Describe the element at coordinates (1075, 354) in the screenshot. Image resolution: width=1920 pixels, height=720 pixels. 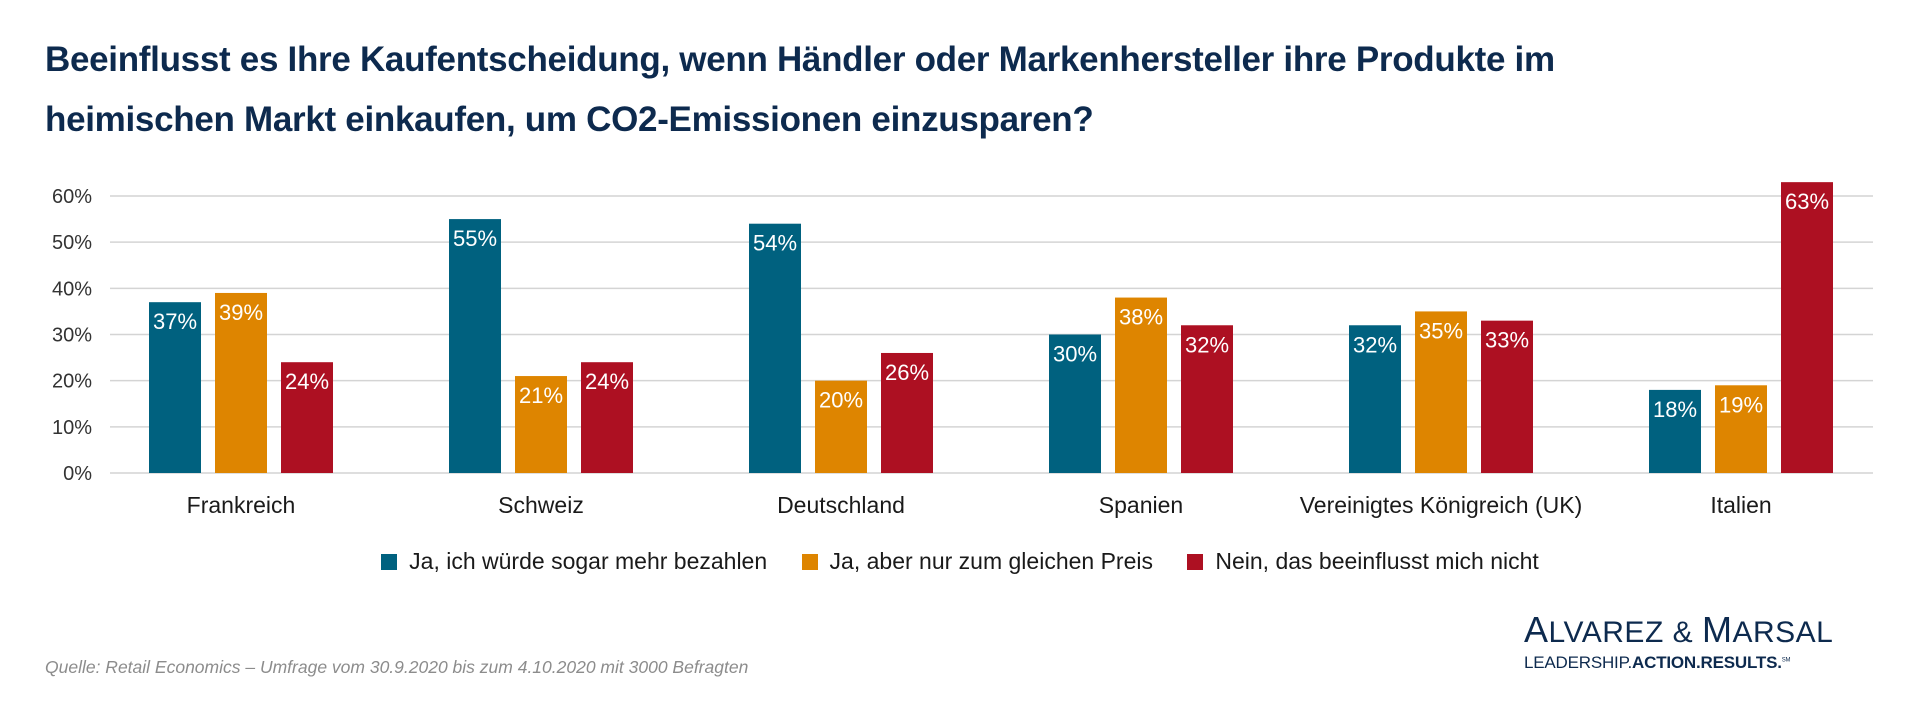
I see `bar-value-label: 30%` at that location.